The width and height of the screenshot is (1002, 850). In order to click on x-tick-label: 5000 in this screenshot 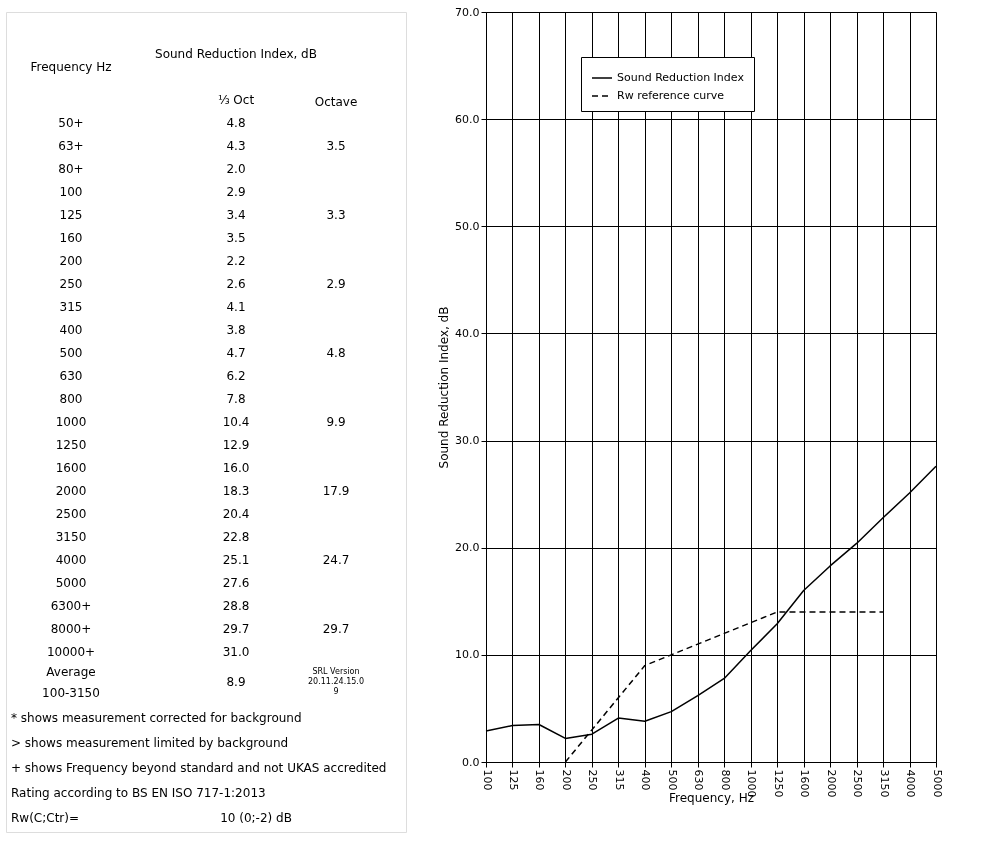, I will do `click(937, 783)`.